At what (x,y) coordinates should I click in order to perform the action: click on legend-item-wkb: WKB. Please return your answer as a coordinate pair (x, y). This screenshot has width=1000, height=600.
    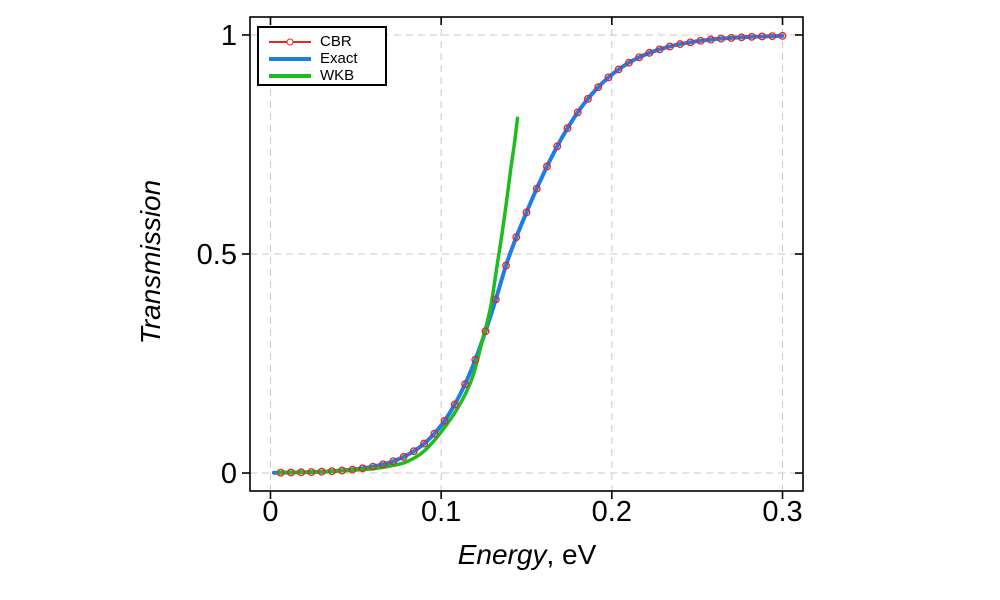
    Looking at the image, I should click on (324, 75).